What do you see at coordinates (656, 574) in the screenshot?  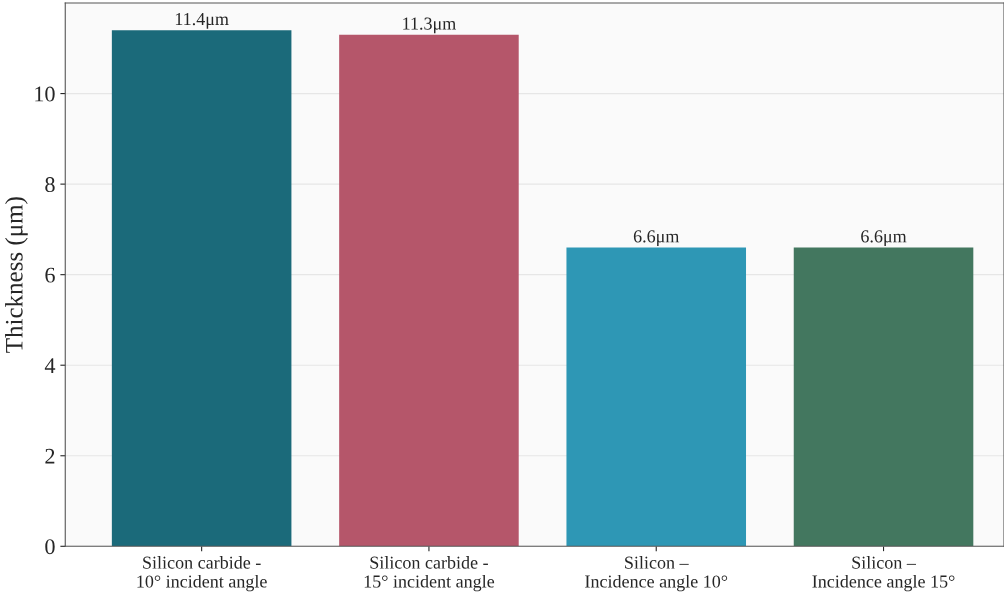 I see `x-tick-label: Silicon – Incidence angle 10°` at bounding box center [656, 574].